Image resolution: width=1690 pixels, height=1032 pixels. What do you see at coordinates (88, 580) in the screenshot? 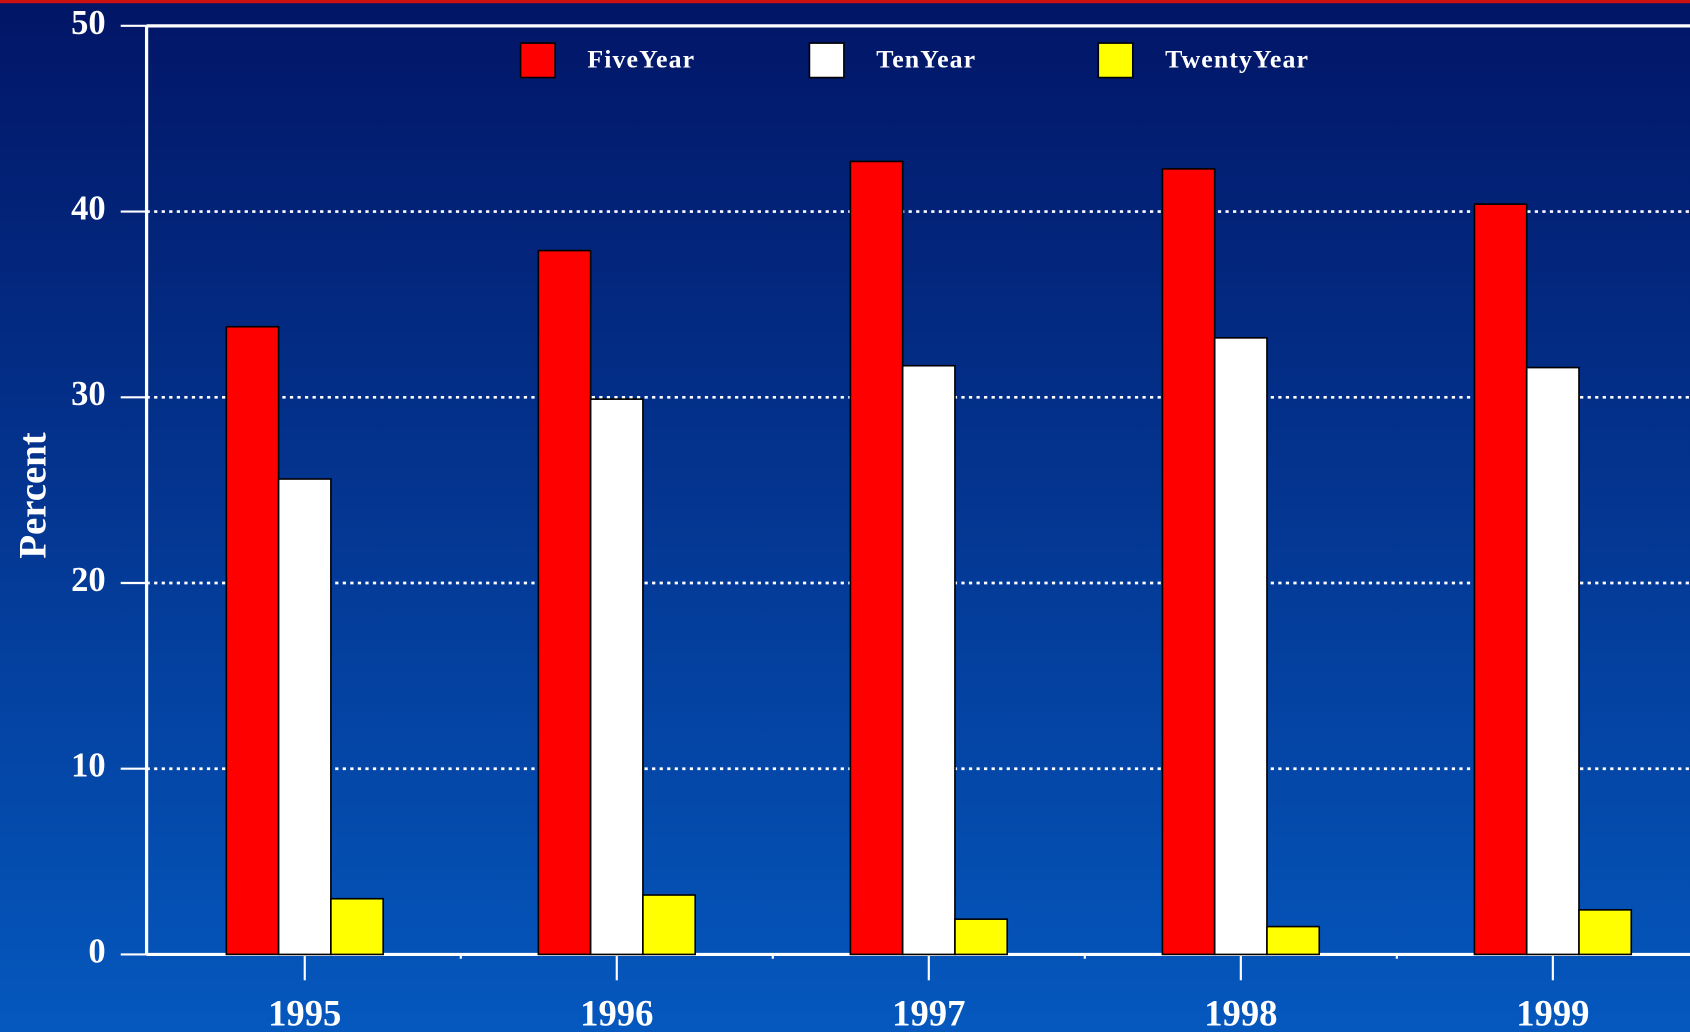
I see `y-tick-label: 20` at bounding box center [88, 580].